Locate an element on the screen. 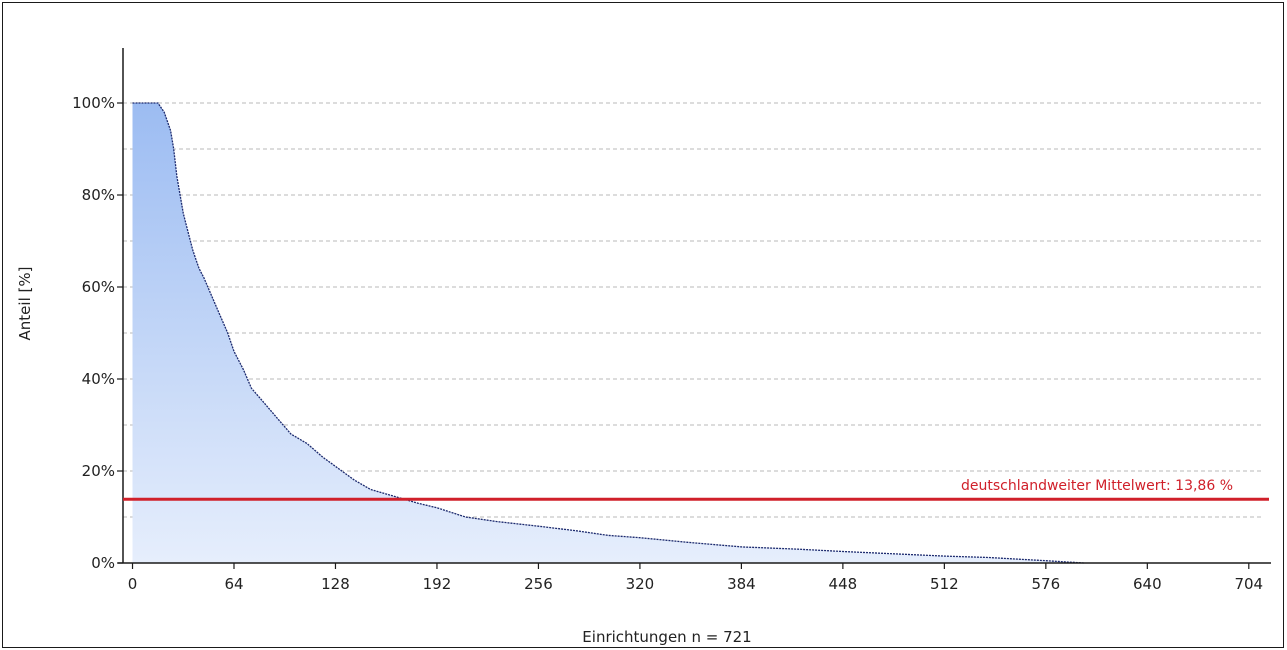  y-tick-label: 0% is located at coordinates (103, 563).